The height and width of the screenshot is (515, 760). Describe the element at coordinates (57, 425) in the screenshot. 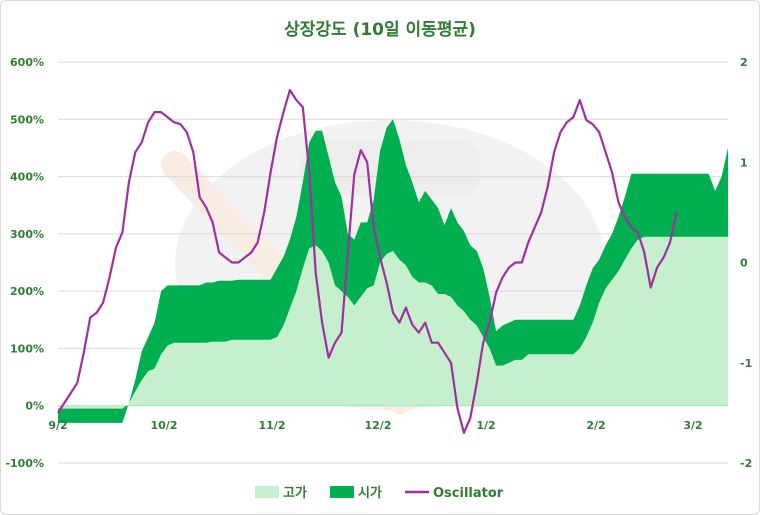

I see `x-tick-label: 9/2` at that location.